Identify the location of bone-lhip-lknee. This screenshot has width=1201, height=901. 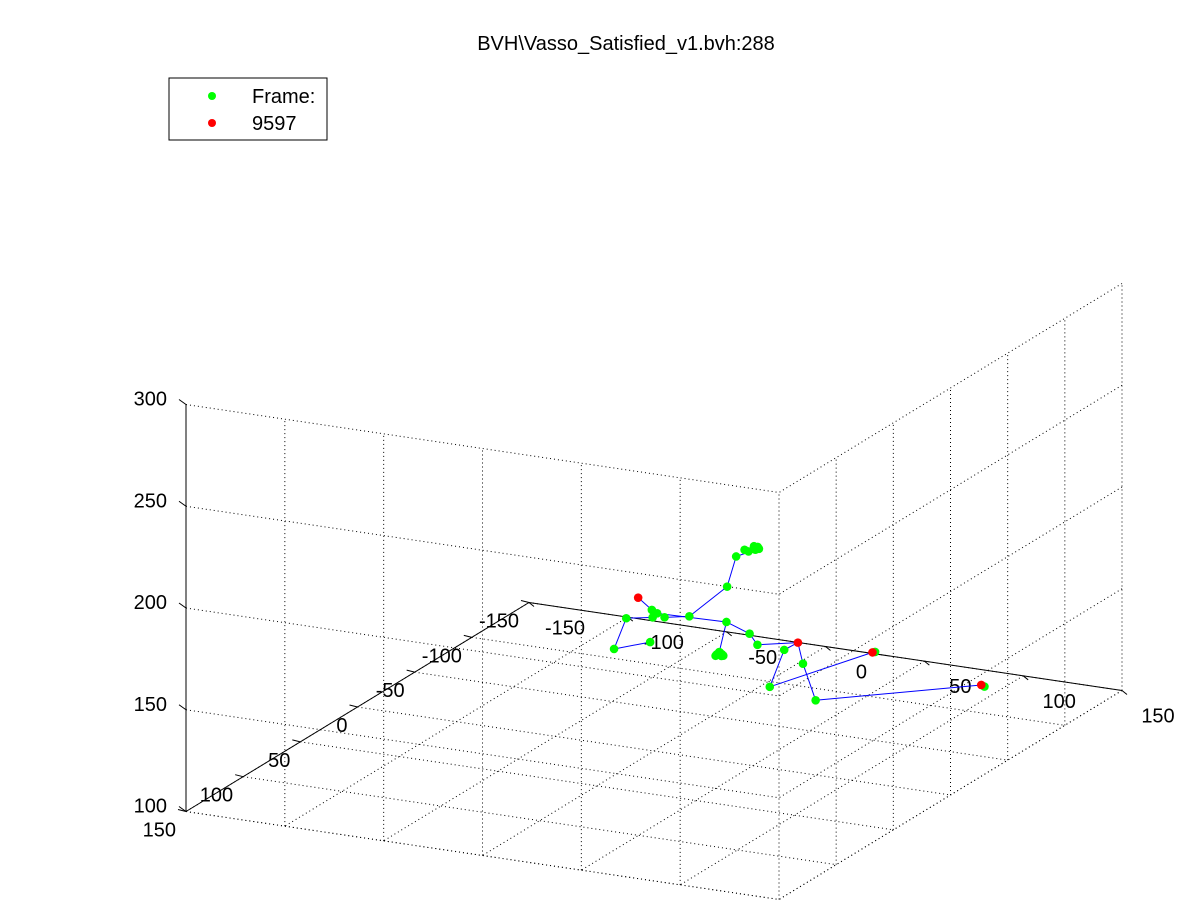
(809, 682).